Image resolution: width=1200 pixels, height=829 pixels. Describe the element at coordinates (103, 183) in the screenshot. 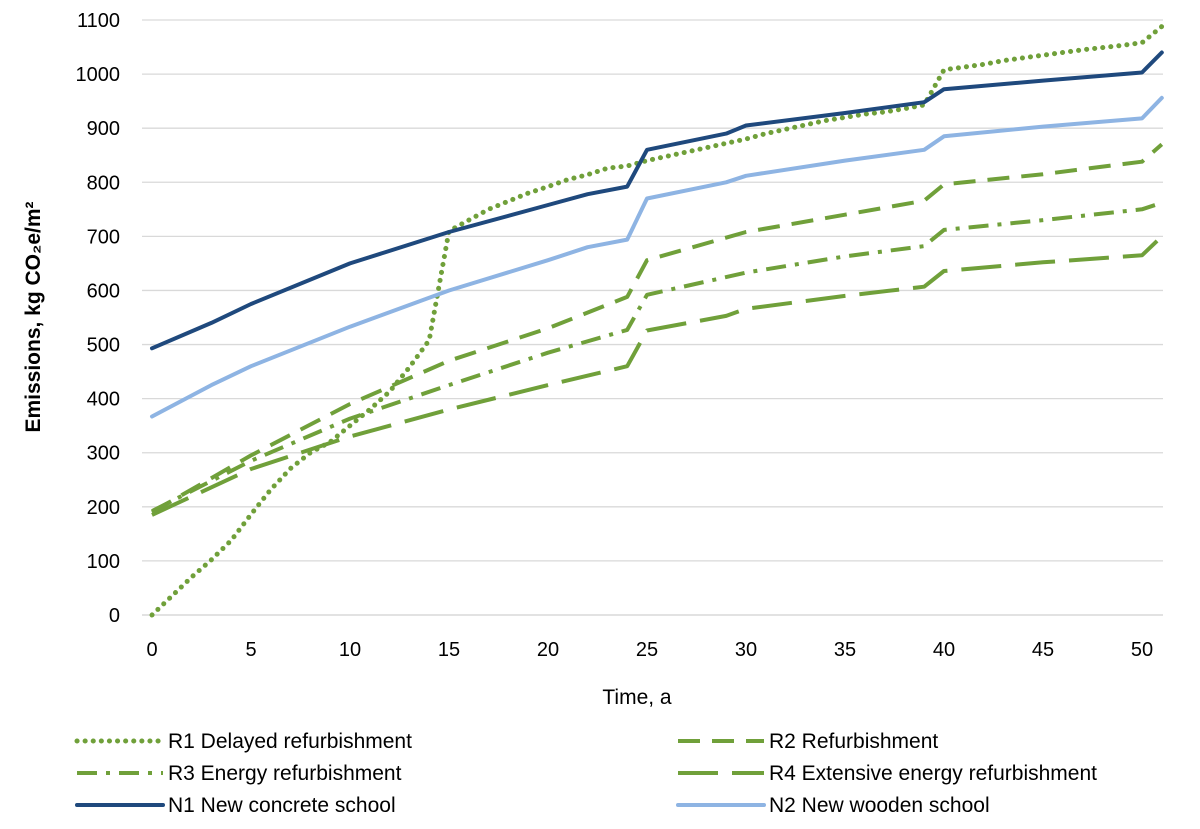

I see `y-tick-label: 800` at that location.